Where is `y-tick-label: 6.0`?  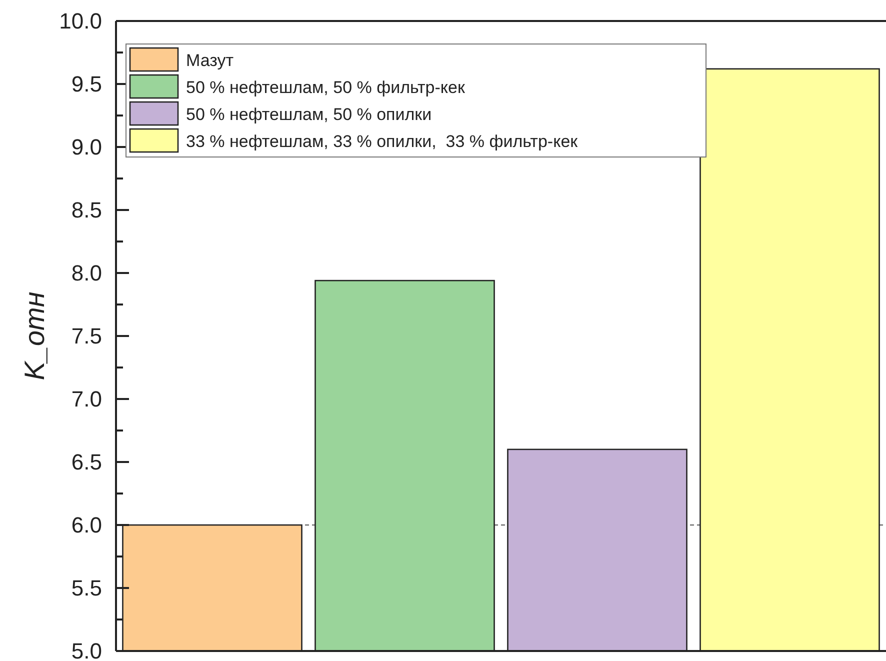
y-tick-label: 6.0 is located at coordinates (86, 525).